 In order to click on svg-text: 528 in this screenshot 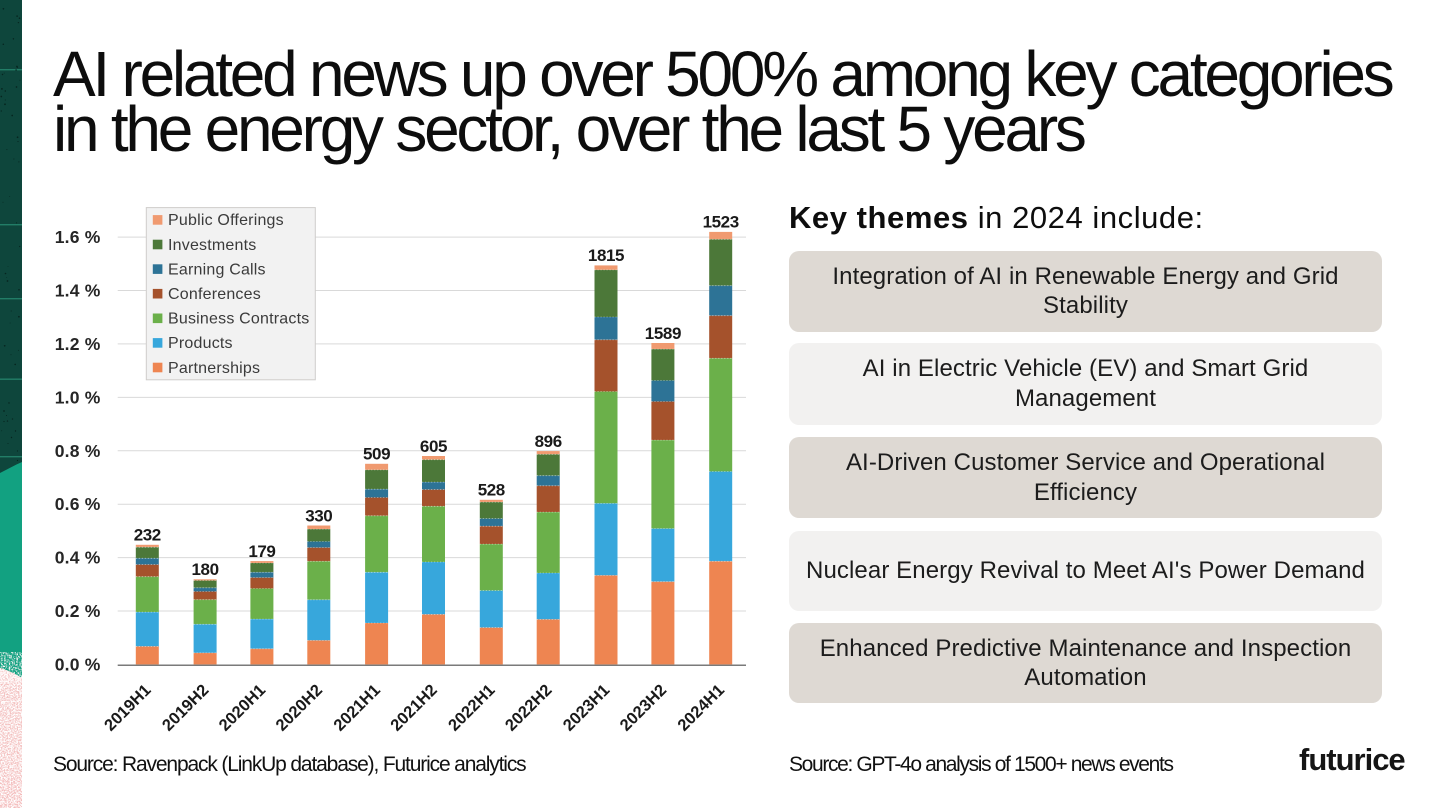, I will do `click(491, 490)`.